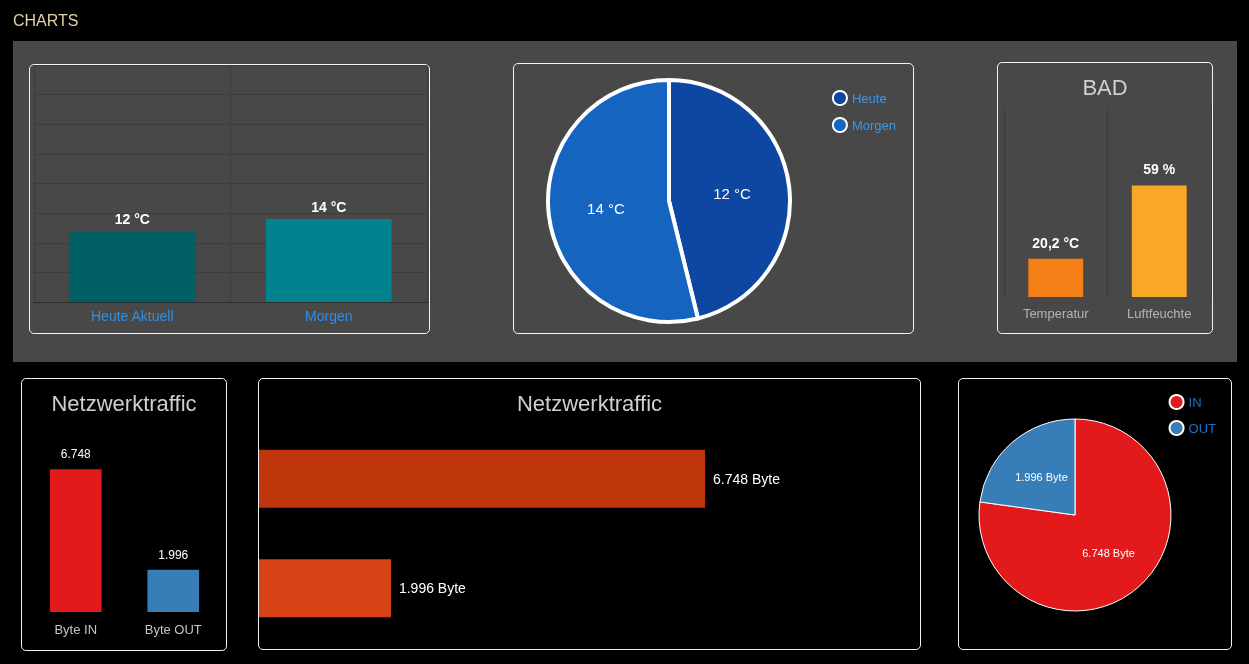 This screenshot has width=1249, height=664. Describe the element at coordinates (1056, 242) in the screenshot. I see `data-label: 20,2 °C` at that location.